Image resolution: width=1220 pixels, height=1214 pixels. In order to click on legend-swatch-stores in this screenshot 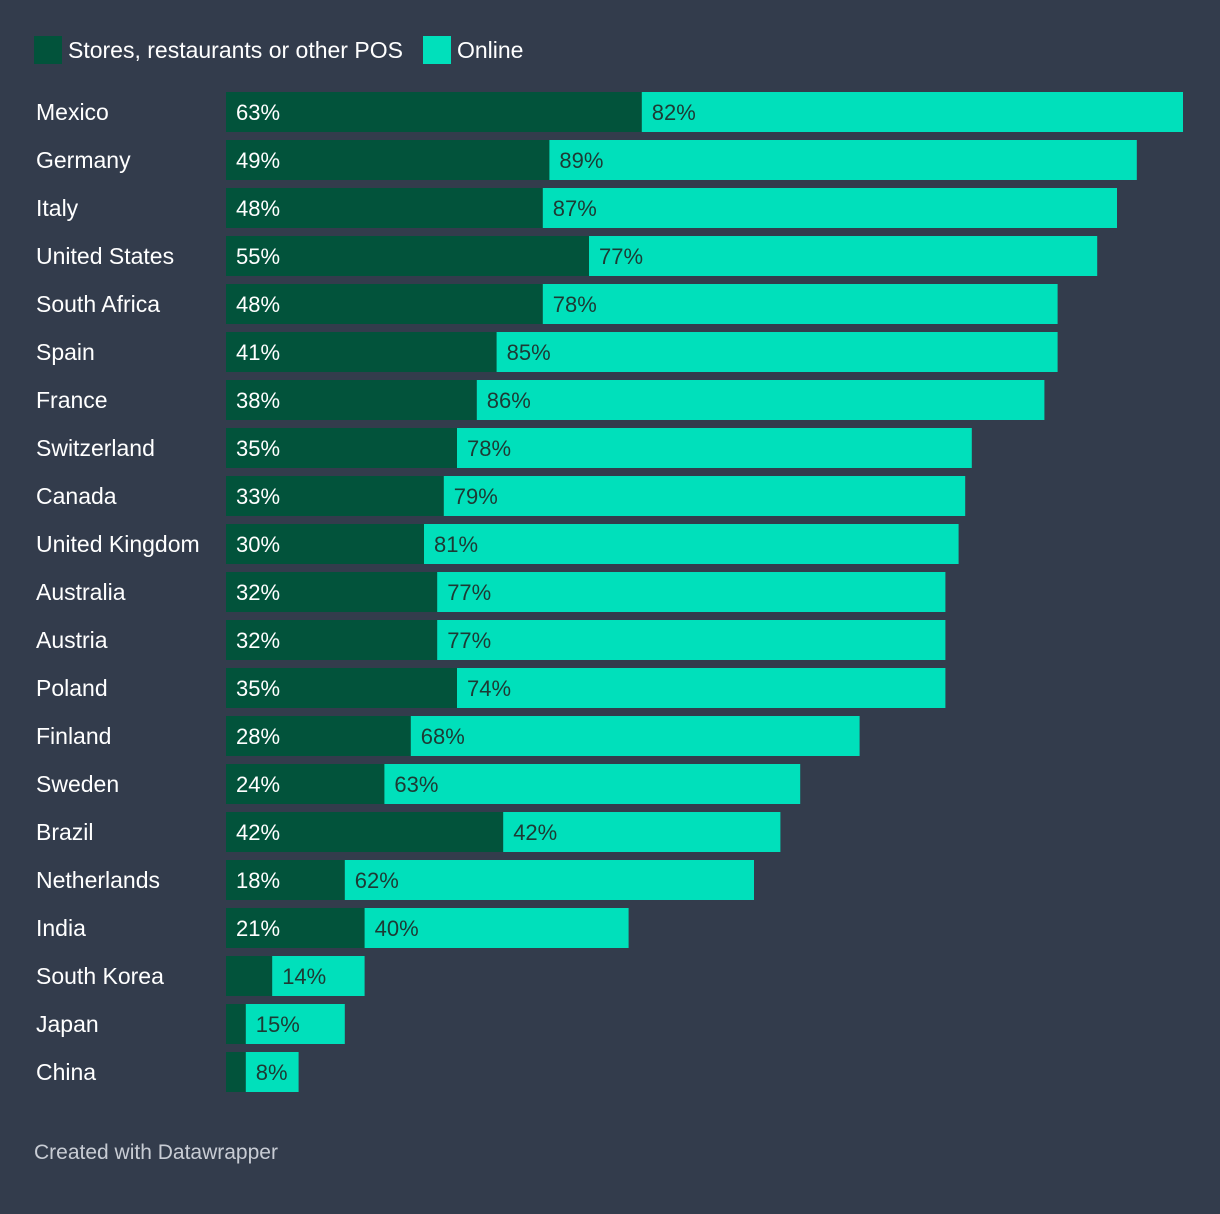, I will do `click(48, 50)`.